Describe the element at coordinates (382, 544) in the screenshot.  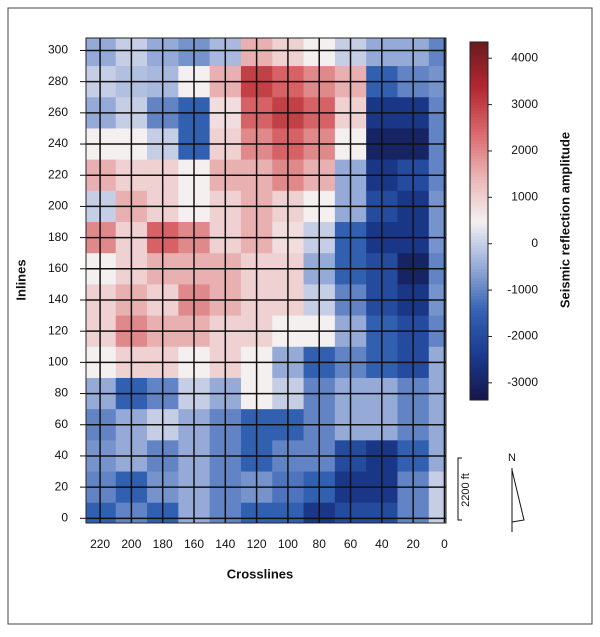
I see `x-tick-label: 40` at that location.